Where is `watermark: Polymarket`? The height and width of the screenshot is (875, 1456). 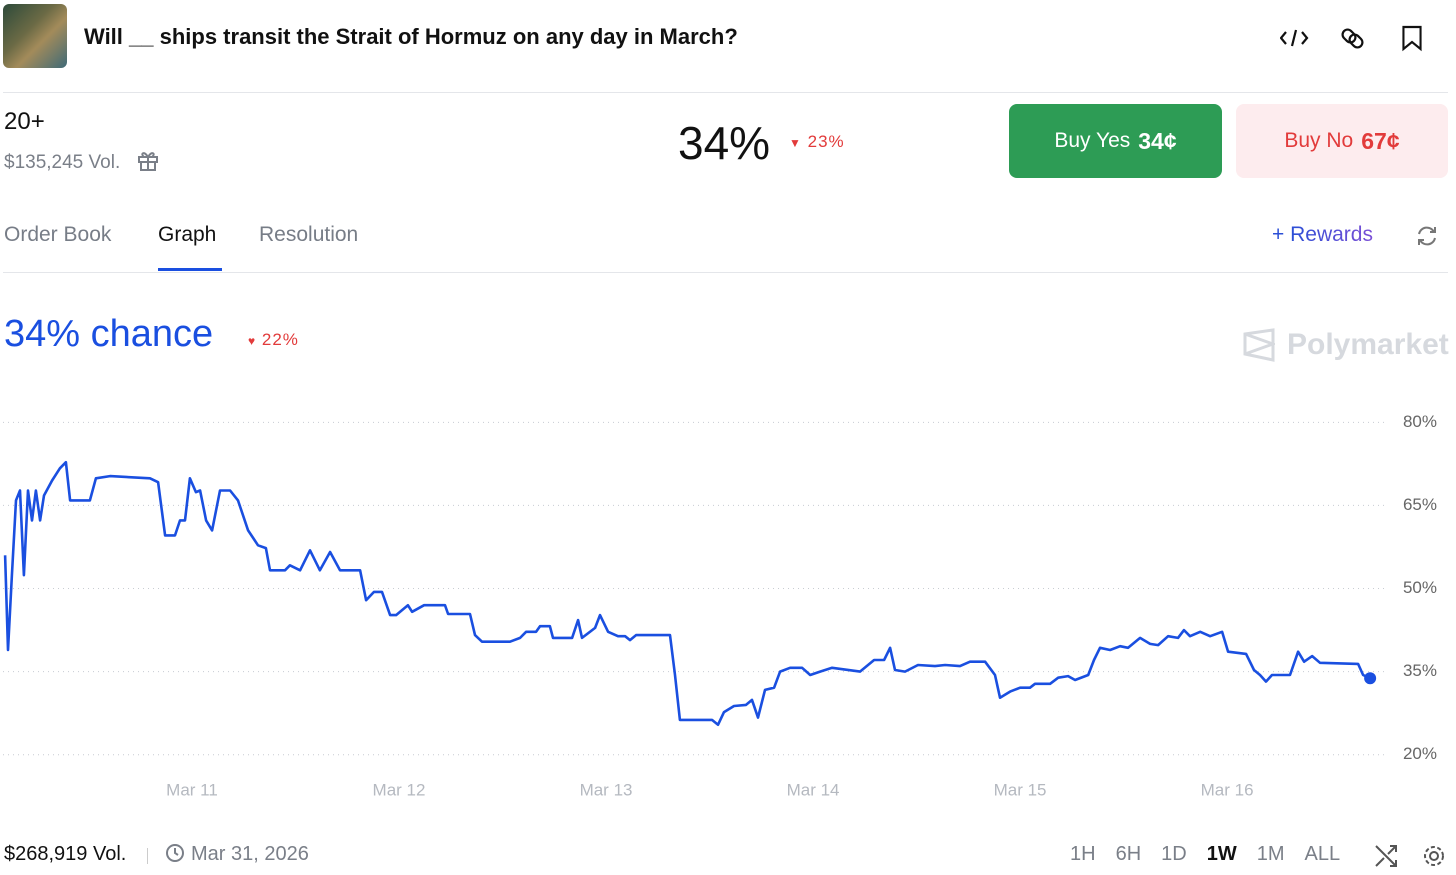 watermark: Polymarket is located at coordinates (1346, 345).